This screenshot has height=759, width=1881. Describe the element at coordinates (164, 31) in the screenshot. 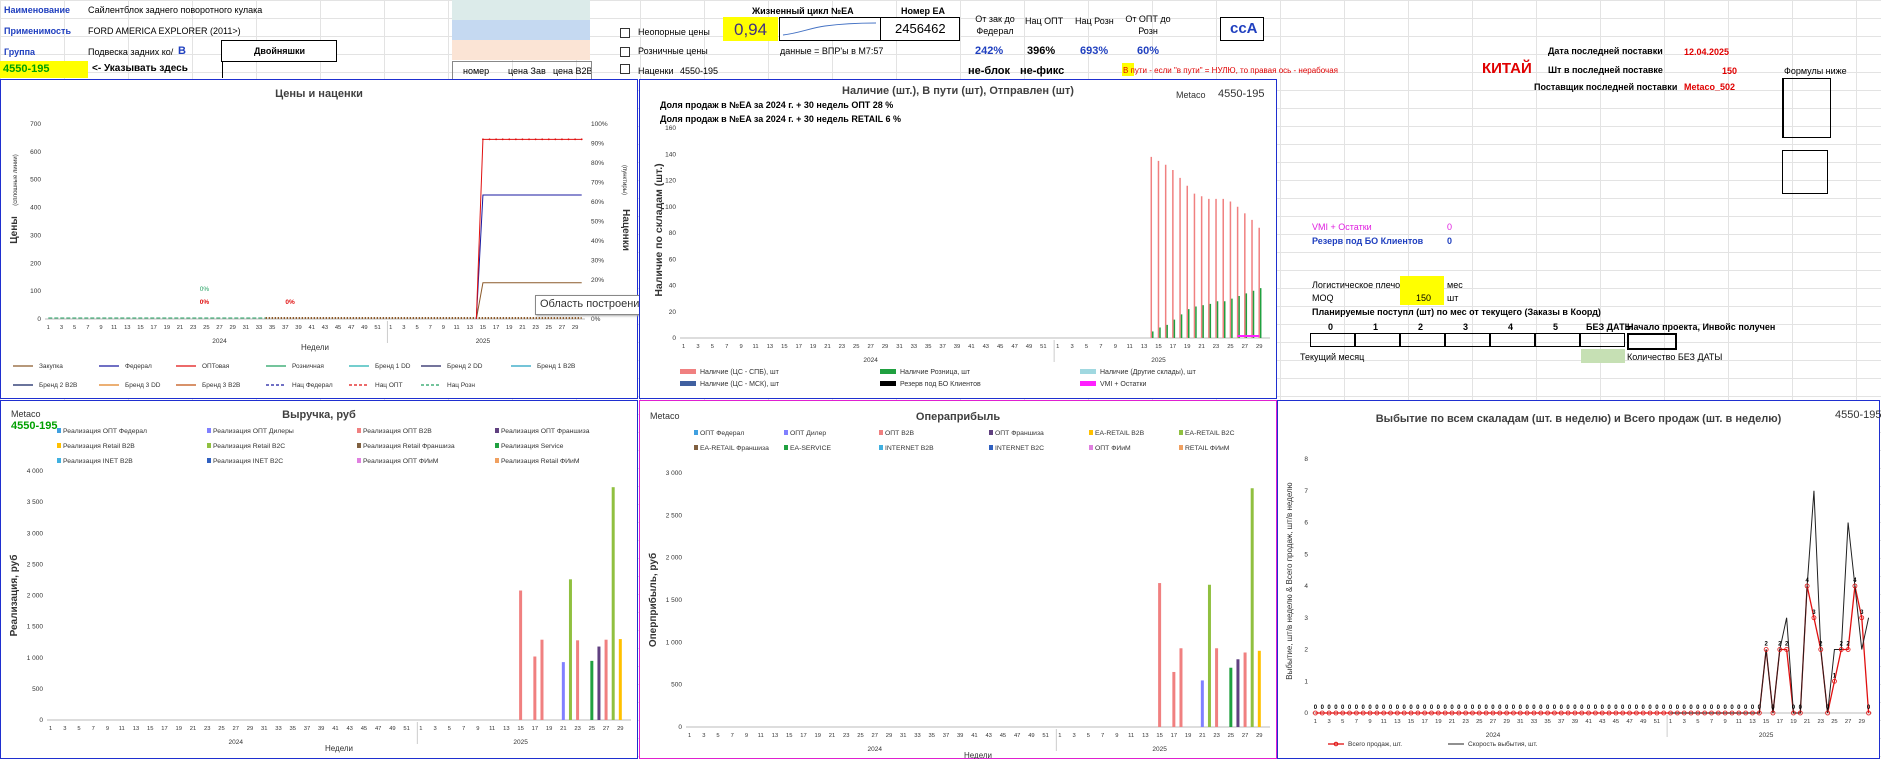

I see `usage-value: FORD AMERICA EXPLORER (2011>)` at that location.